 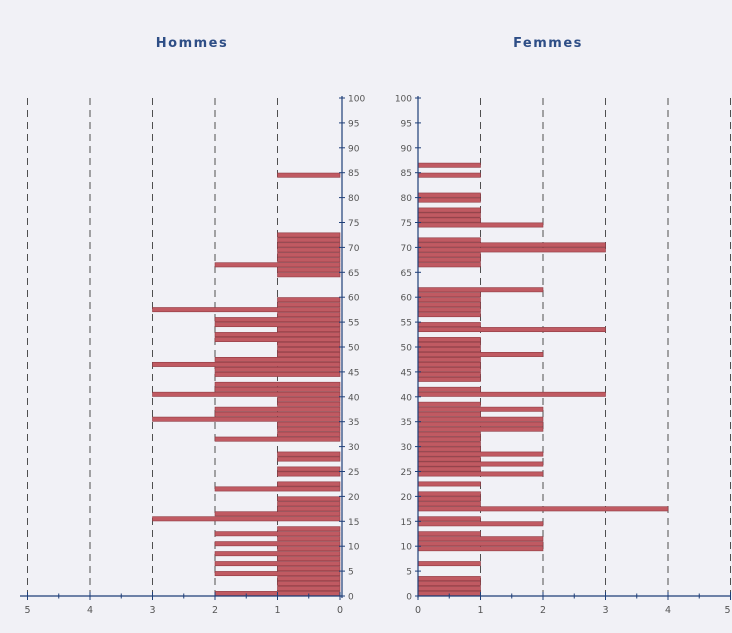 What do you see at coordinates (406, 174) in the screenshot?
I see `femmes-ytick-label-85: 85` at bounding box center [406, 174].